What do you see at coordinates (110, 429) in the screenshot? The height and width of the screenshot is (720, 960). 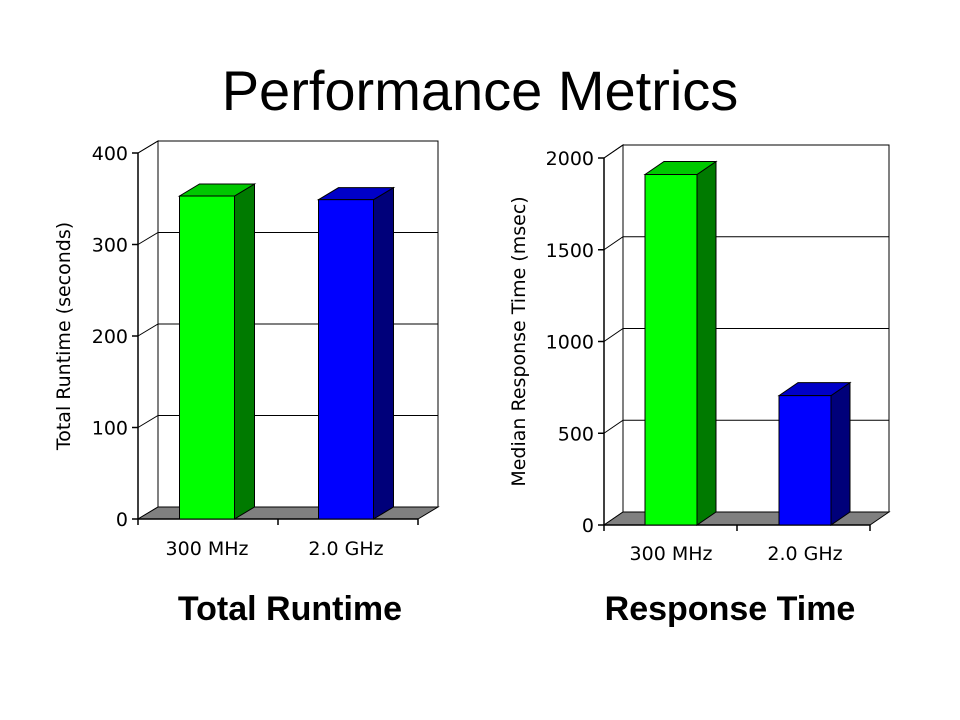 I see `y-tick-label: 100` at bounding box center [110, 429].